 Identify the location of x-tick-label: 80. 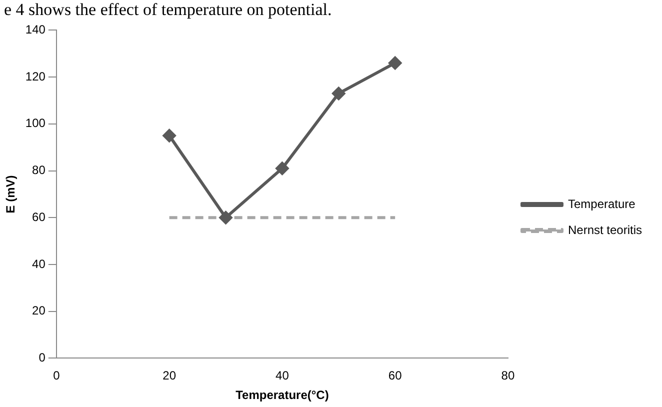
(508, 375).